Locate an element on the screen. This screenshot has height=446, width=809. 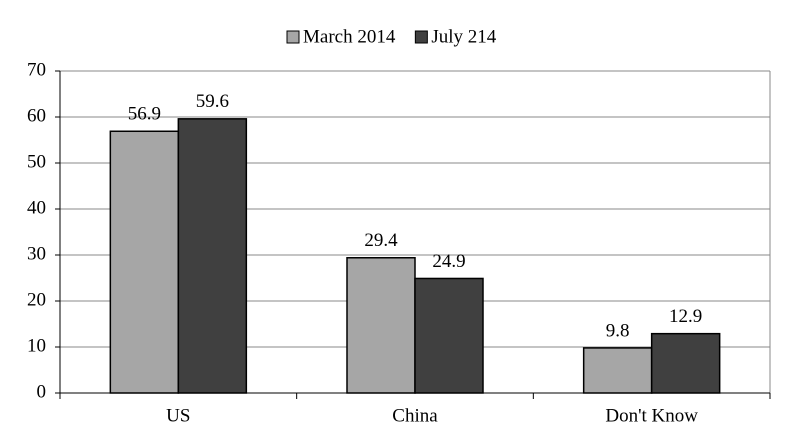
y-tick-label: 20 is located at coordinates (36, 299).